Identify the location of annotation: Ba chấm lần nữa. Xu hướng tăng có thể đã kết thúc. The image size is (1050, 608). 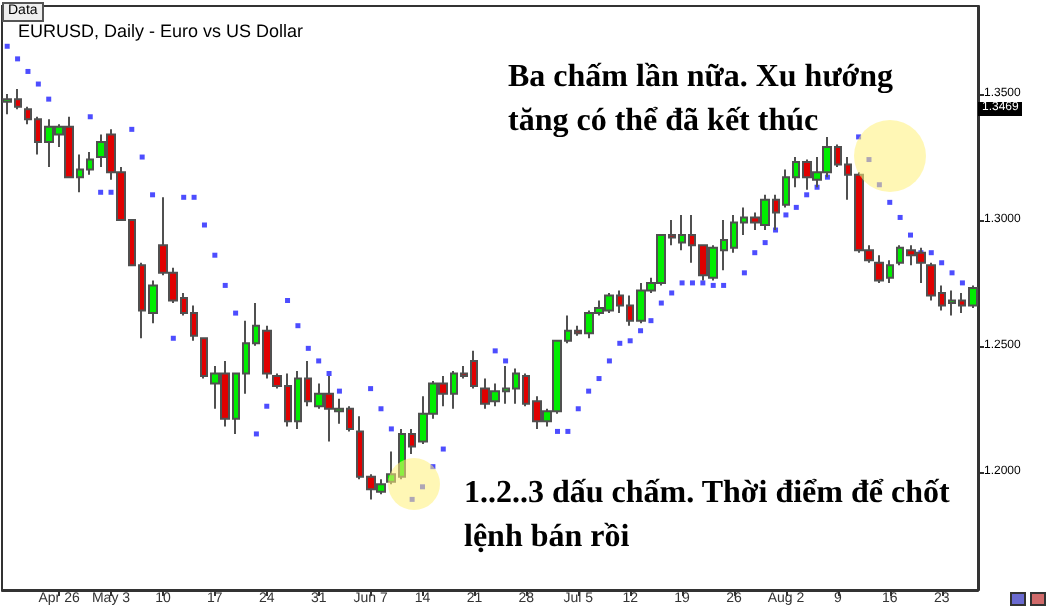
(702, 100).